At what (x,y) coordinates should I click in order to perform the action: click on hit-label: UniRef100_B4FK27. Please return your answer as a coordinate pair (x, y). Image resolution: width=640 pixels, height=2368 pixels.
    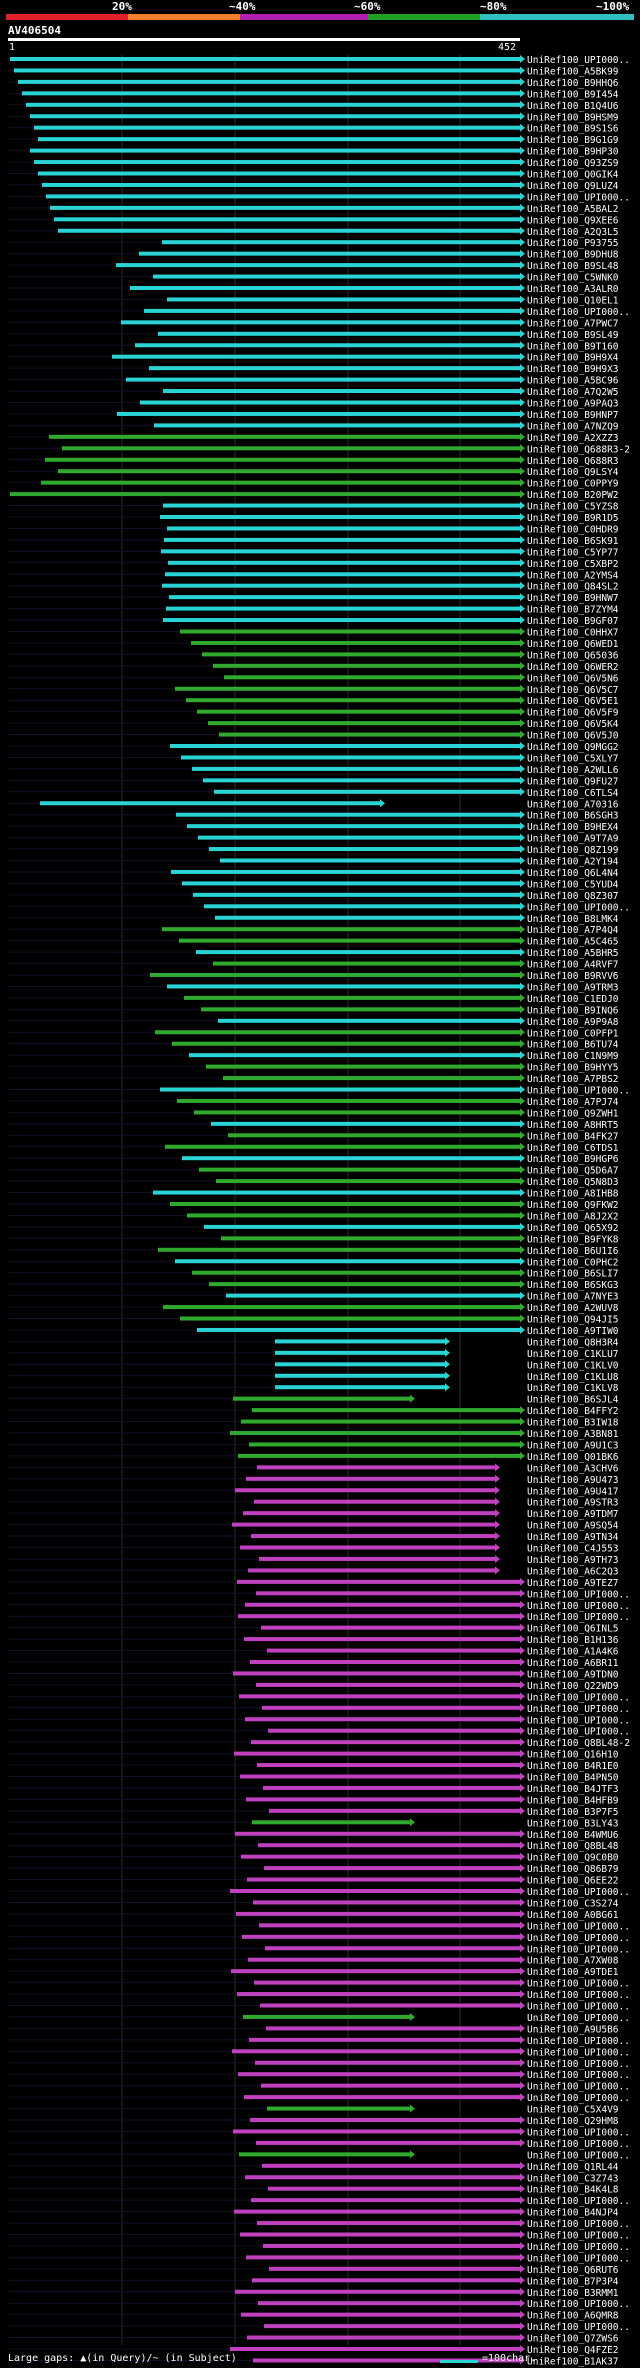
    Looking at the image, I should click on (573, 1136).